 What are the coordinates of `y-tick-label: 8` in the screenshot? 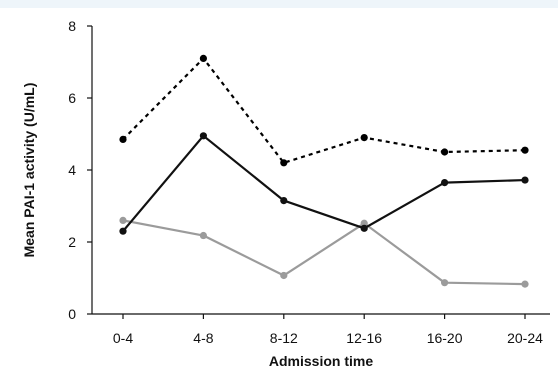 It's located at (72, 26).